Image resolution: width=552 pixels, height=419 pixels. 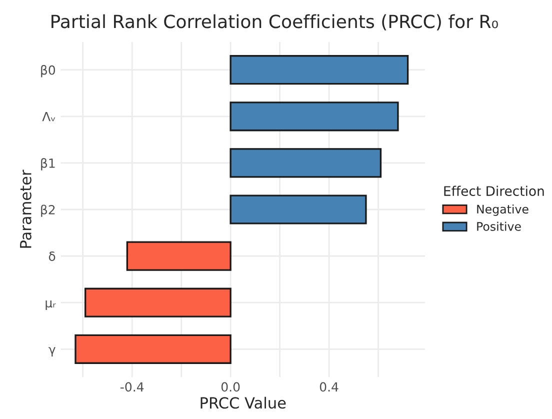 What do you see at coordinates (26, 209) in the screenshot?
I see `y-axis-title: Parameter` at bounding box center [26, 209].